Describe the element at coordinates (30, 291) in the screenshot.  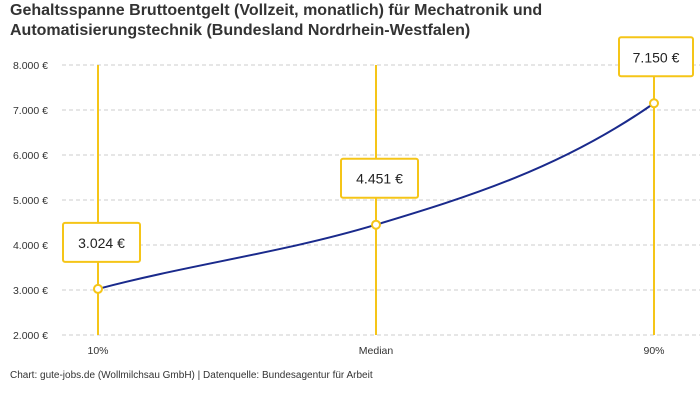
I see `y-tick-label: 3.000 €` at that location.